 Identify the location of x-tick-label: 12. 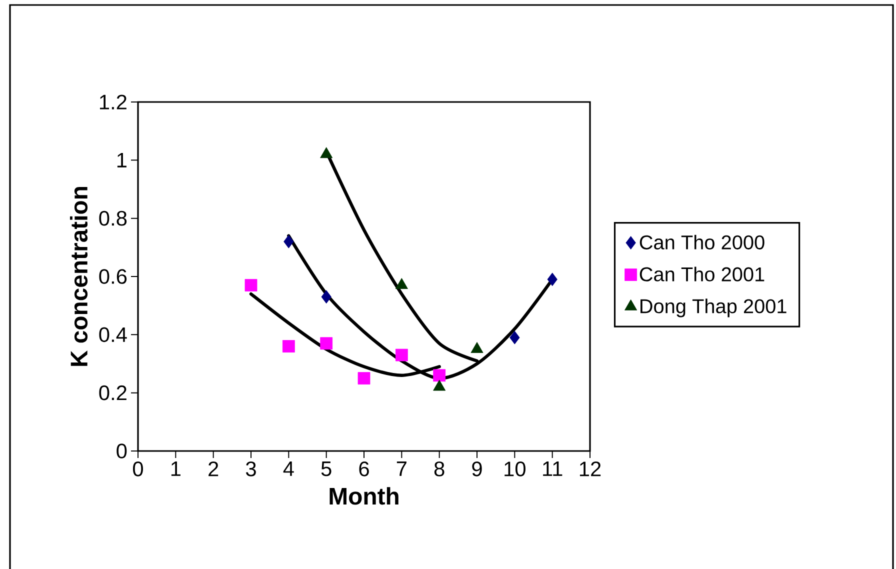
(590, 469).